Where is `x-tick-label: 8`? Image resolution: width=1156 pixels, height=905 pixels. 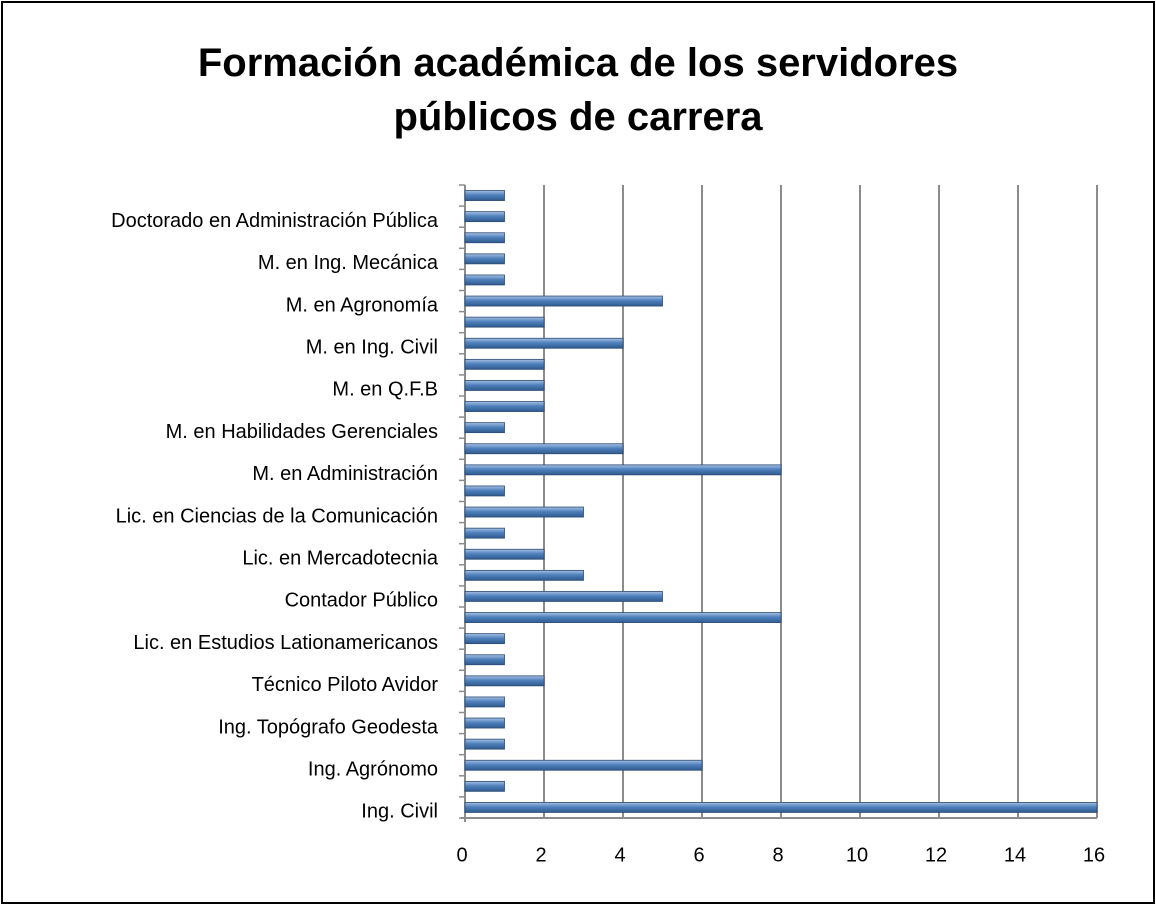
x-tick-label: 8 is located at coordinates (777, 855).